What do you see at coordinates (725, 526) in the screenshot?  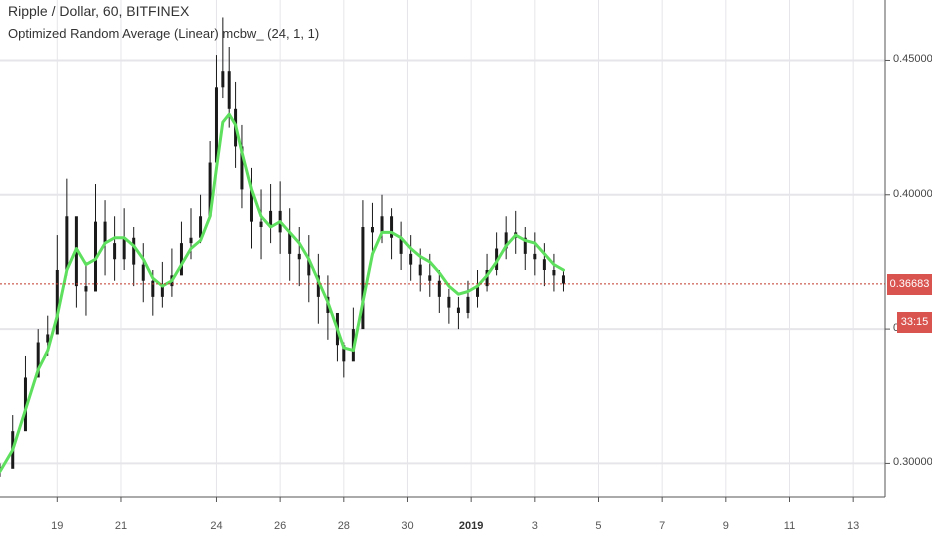 I see `time-axis-label: 9` at bounding box center [725, 526].